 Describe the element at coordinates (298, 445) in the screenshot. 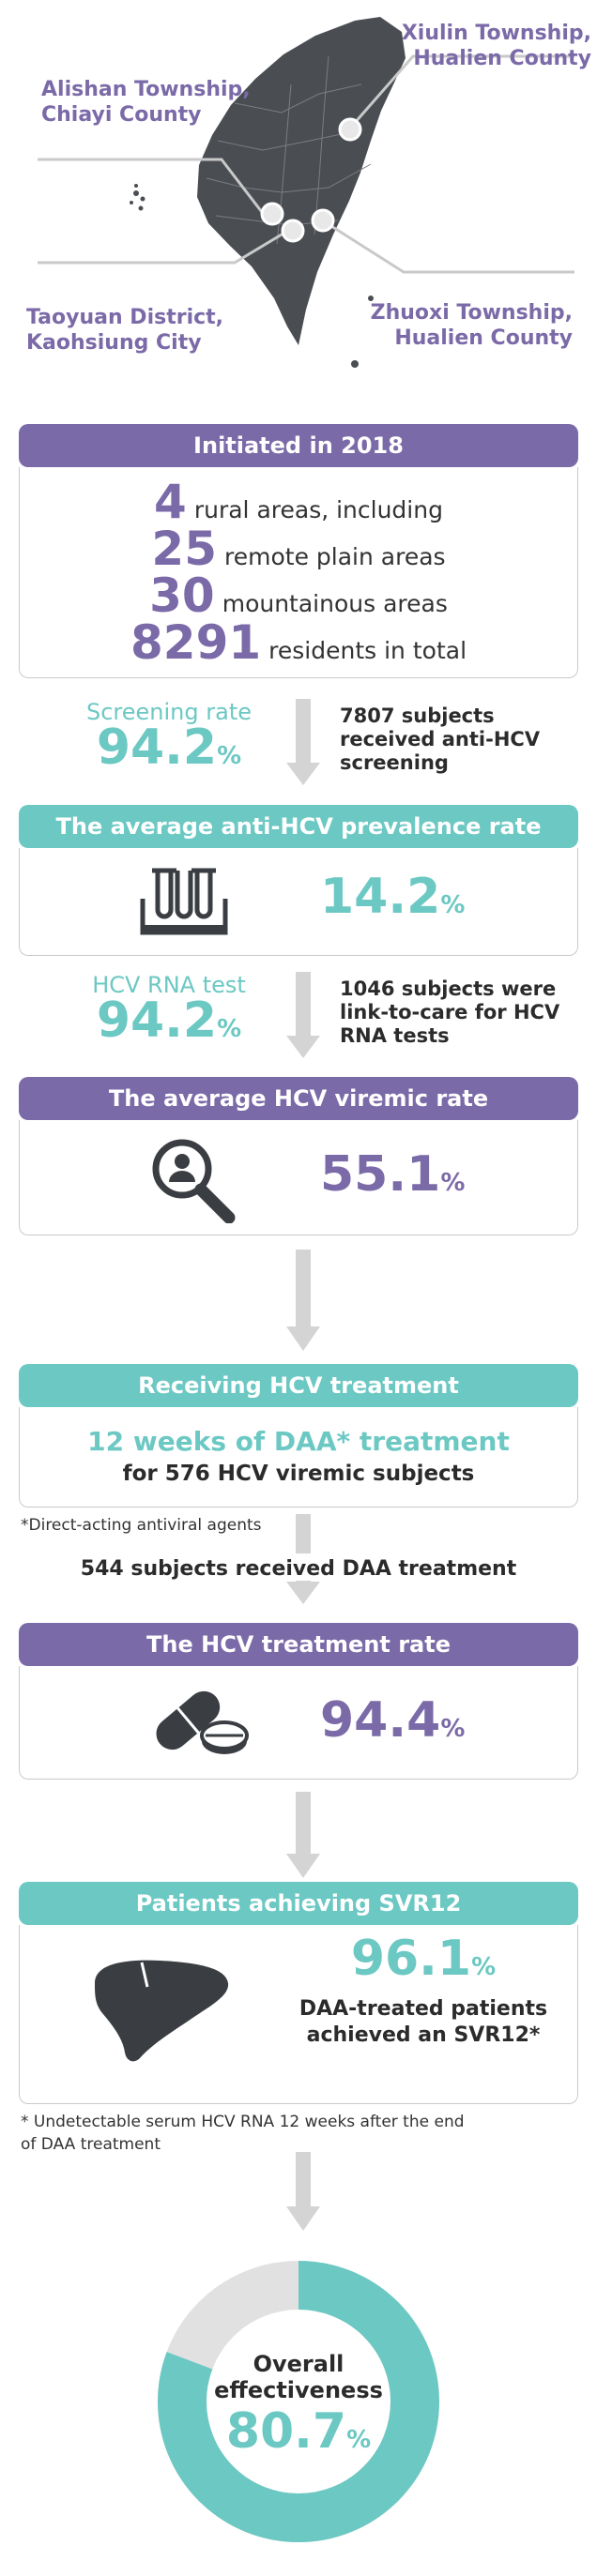

I see `initiated-header: Initiated in 2018` at that location.